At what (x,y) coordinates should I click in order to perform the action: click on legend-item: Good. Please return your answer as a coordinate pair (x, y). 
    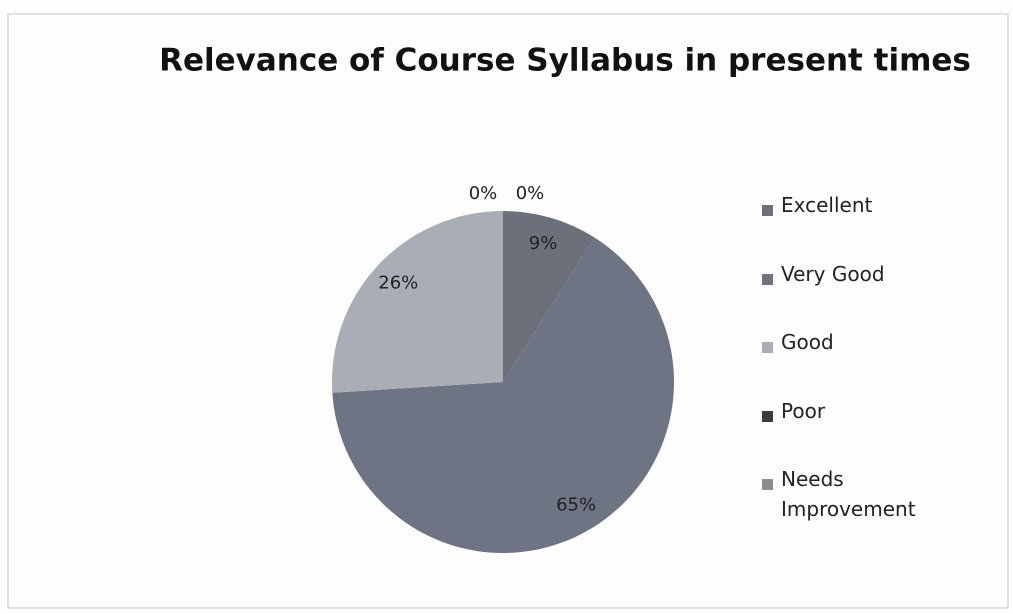
    Looking at the image, I should click on (862, 367).